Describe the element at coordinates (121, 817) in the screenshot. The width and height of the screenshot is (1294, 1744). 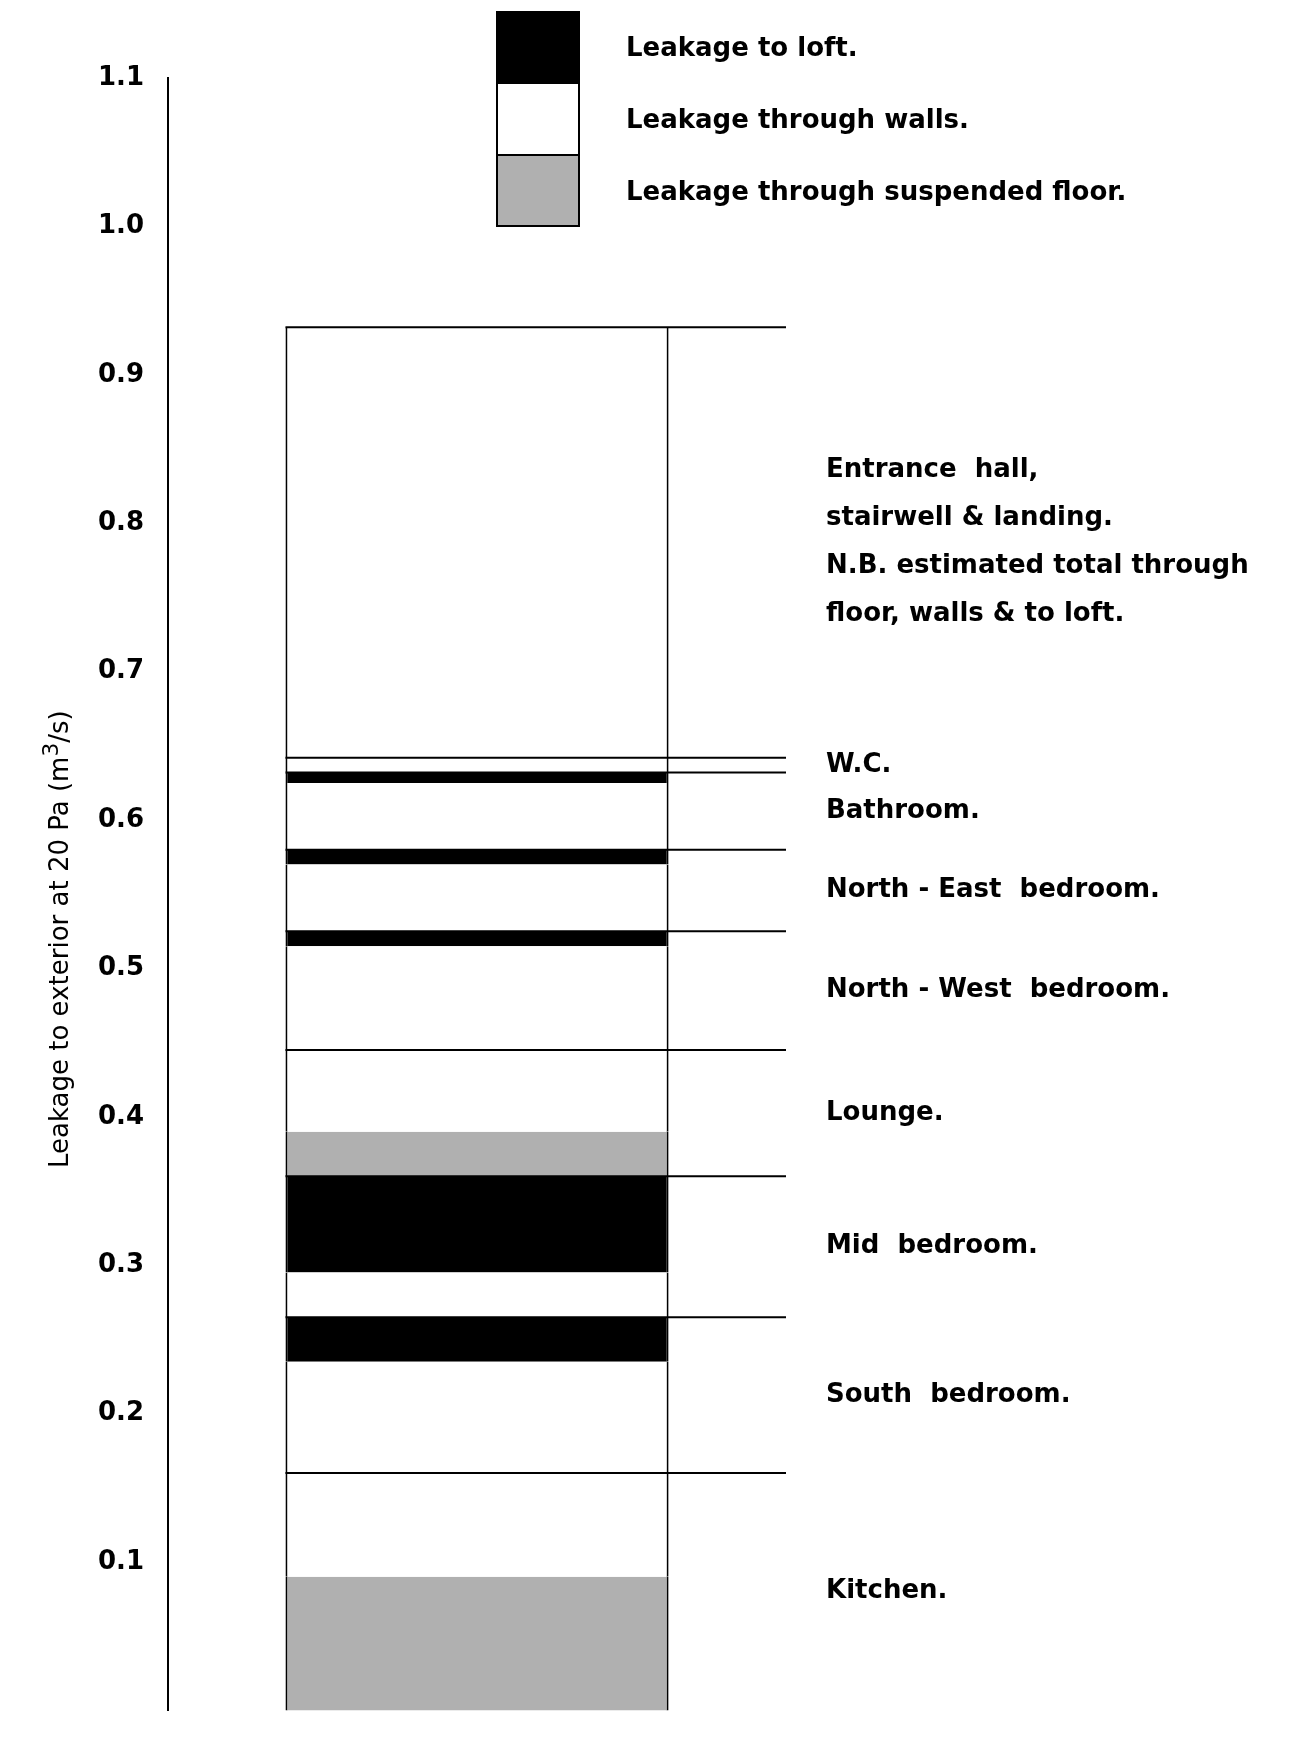
I see `y-tick-label: 0.6` at that location.